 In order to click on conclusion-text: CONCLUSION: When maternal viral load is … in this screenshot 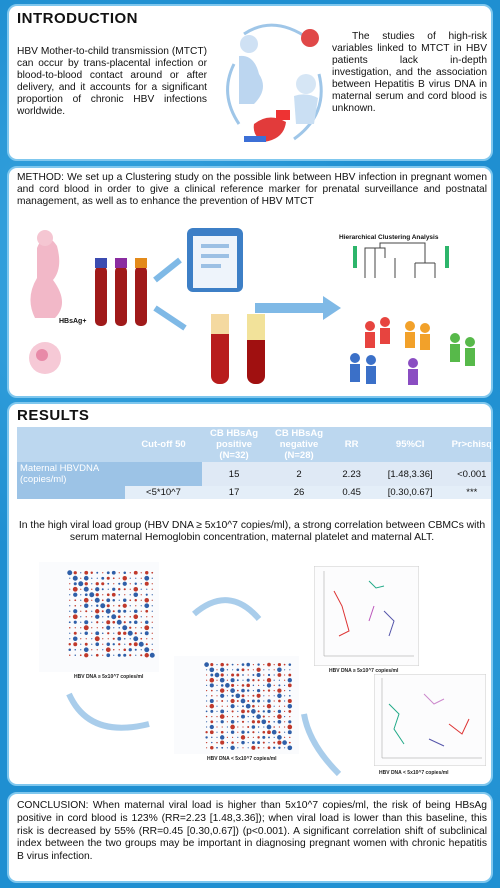, I will do `click(252, 831)`.